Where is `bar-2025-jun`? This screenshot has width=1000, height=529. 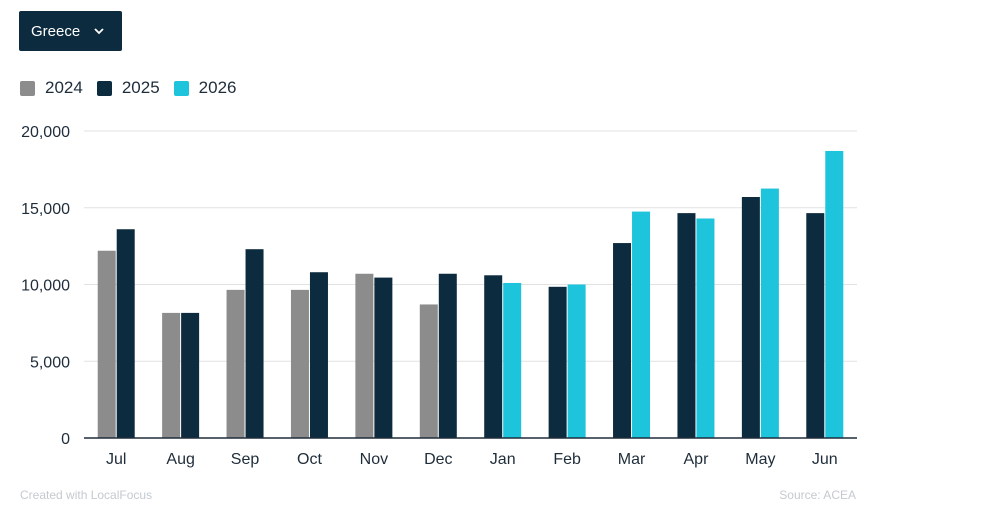 bar-2025-jun is located at coordinates (815, 325).